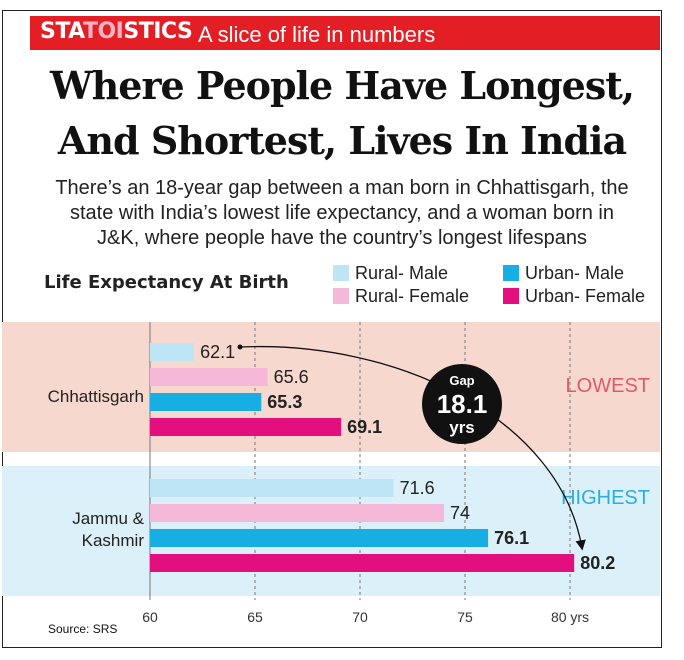 The width and height of the screenshot is (684, 660). I want to click on legend-label-urban-male: Urban- Male, so click(575, 273).